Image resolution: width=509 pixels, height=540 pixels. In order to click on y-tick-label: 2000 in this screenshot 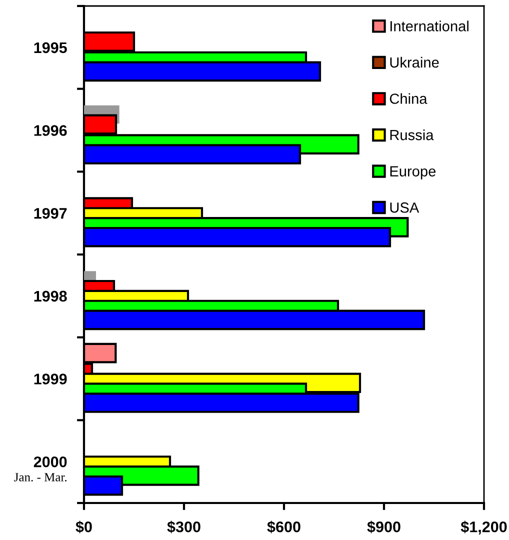, I will do `click(50, 462)`.